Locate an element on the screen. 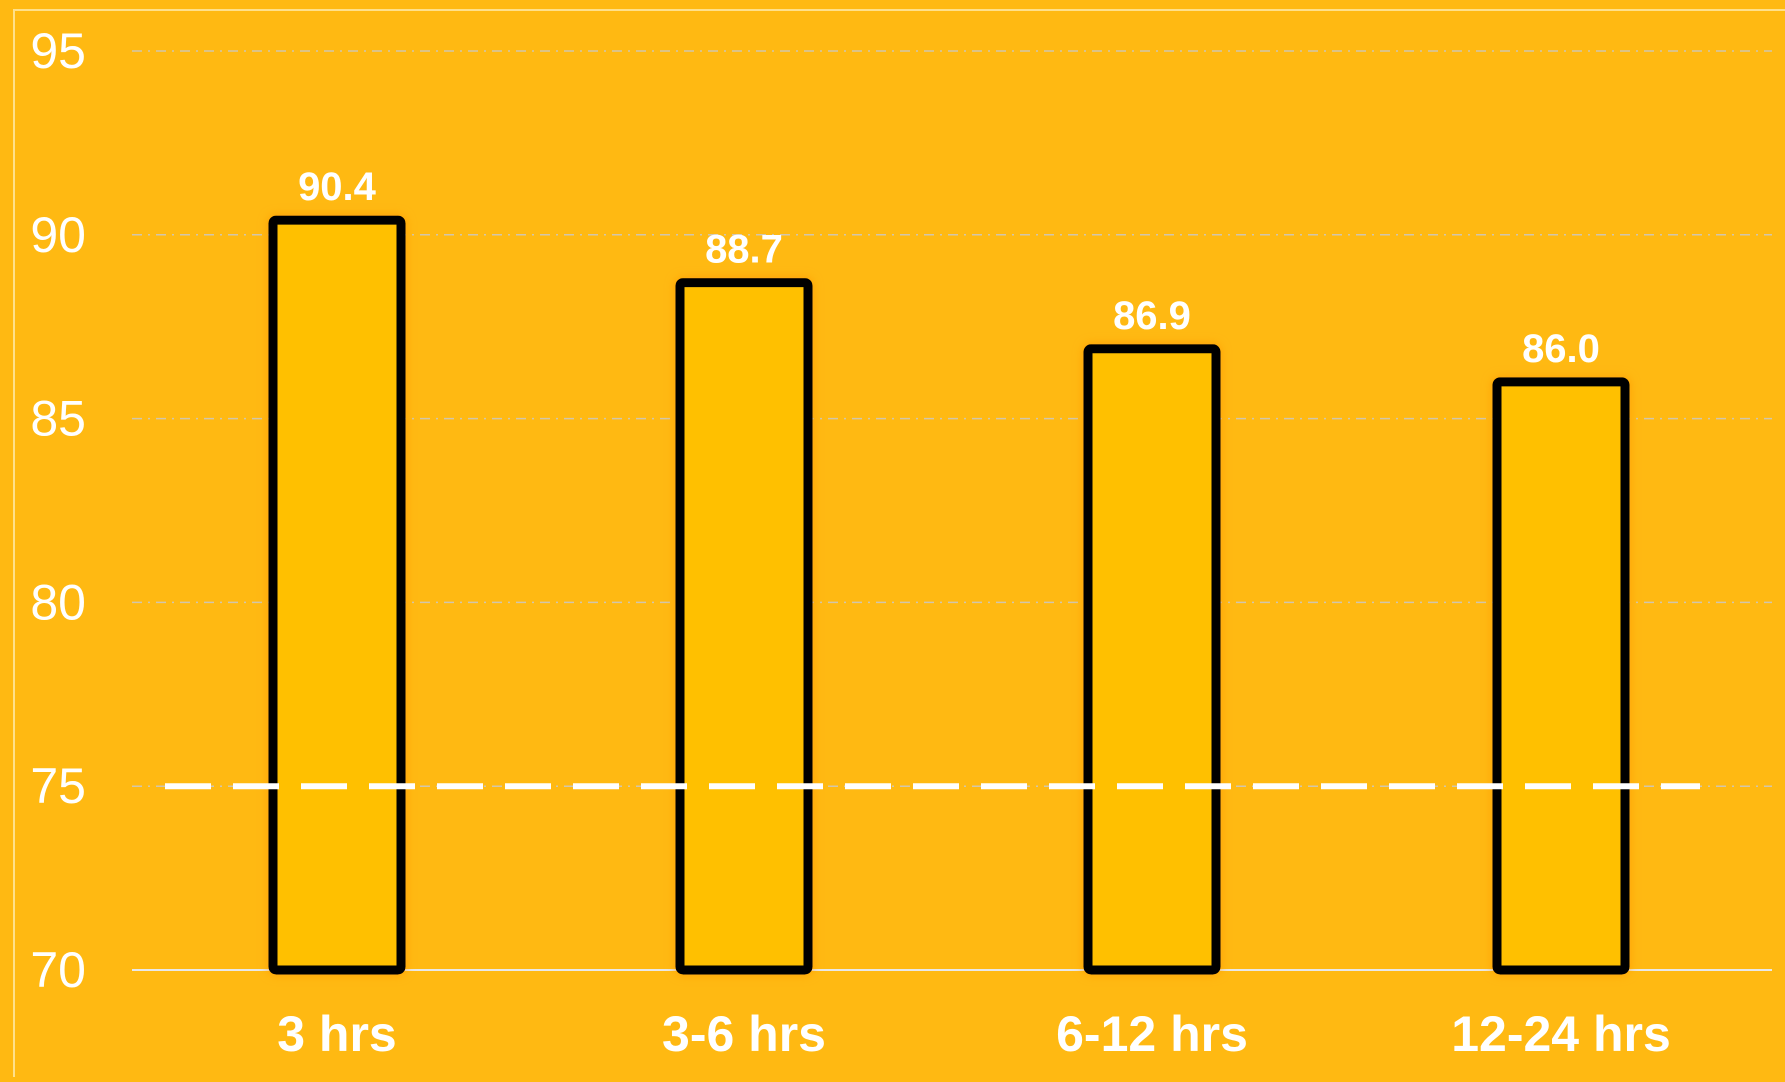 Image resolution: width=1785 pixels, height=1082 pixels. value-label-3: 86.9 is located at coordinates (1152, 316).